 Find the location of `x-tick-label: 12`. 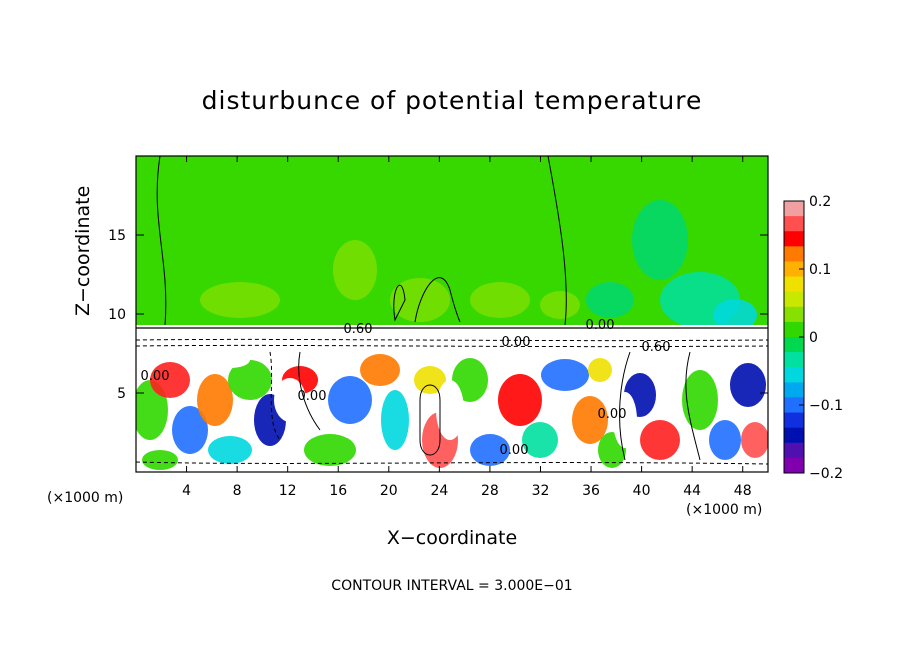

x-tick-label: 12 is located at coordinates (288, 491).